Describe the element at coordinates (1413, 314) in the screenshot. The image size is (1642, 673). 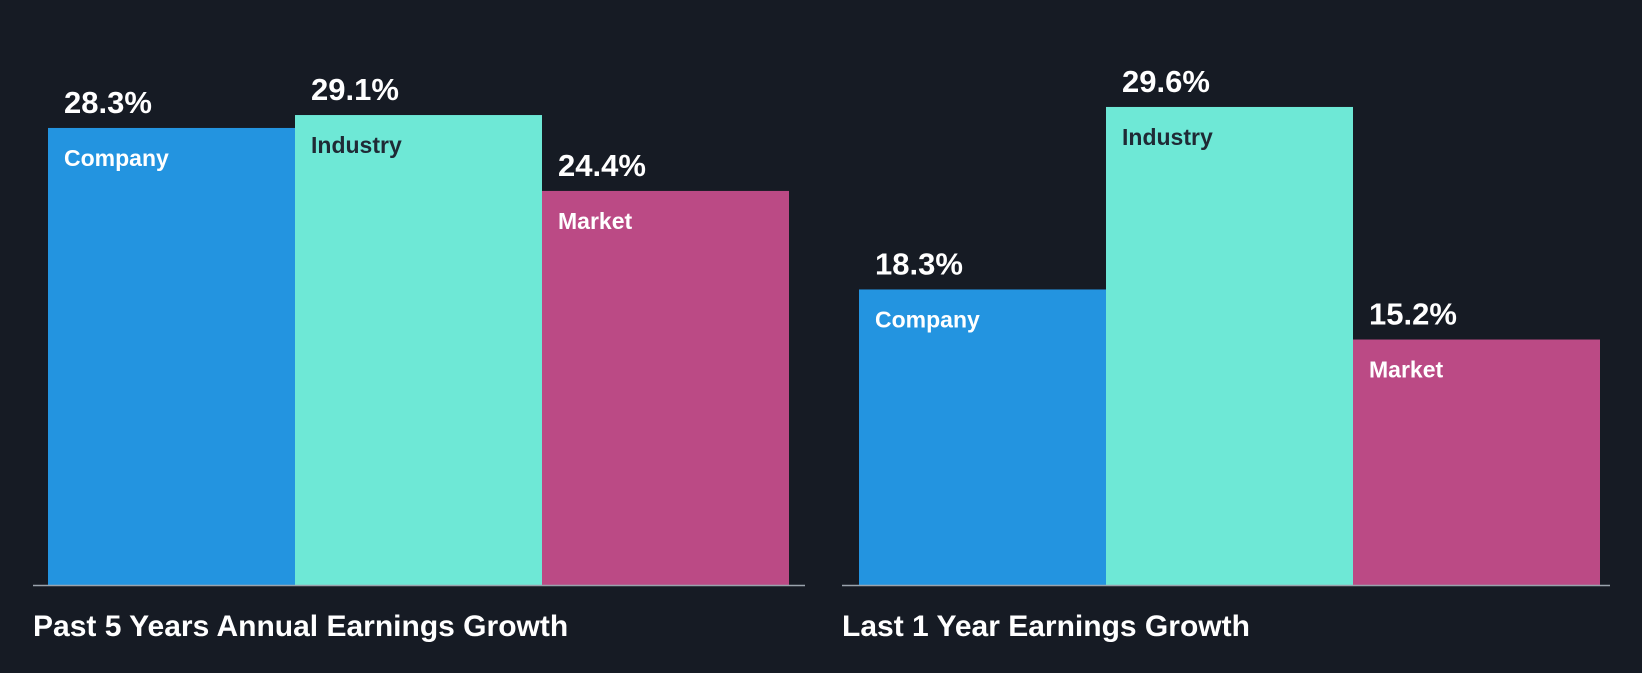
I see `value-label-market: 15.2%` at that location.